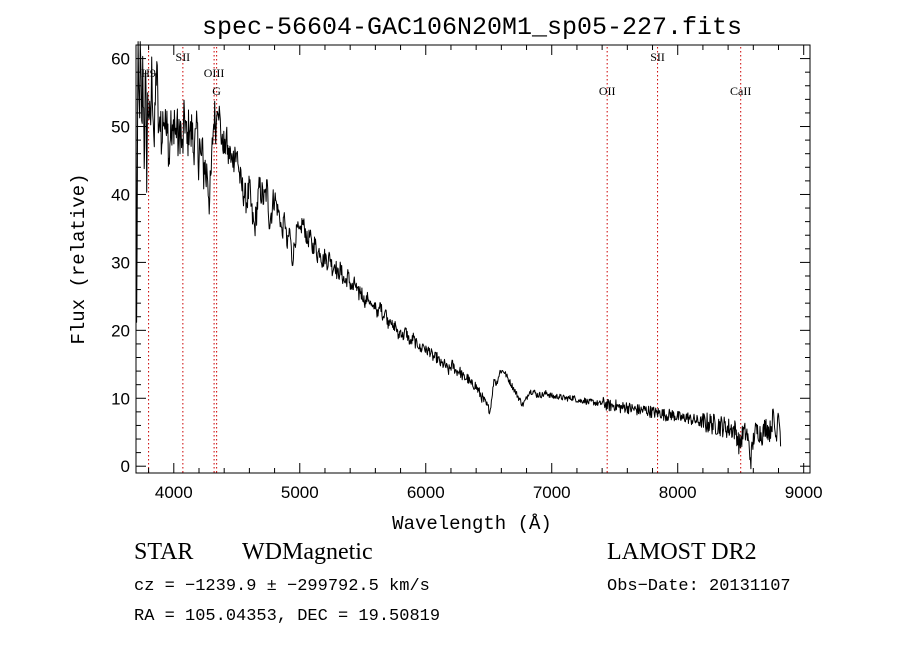 The height and width of the screenshot is (649, 900). Describe the element at coordinates (740, 91) in the screenshot. I see `spectral-line-label: CaII` at that location.